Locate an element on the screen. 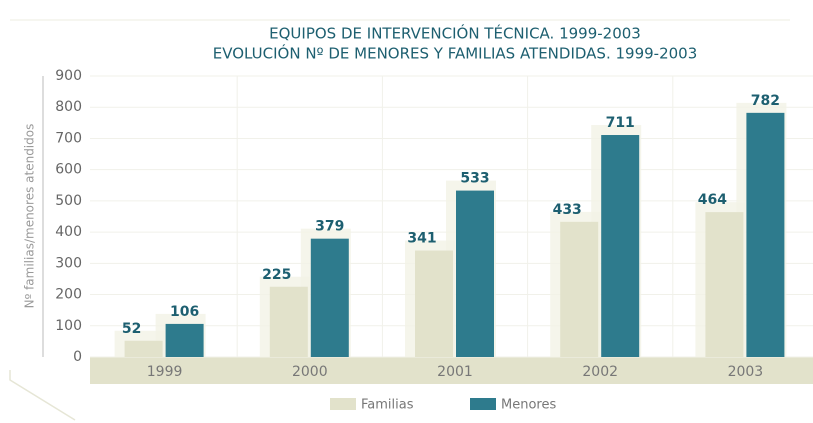  x-tick-label: 2000 is located at coordinates (310, 372).